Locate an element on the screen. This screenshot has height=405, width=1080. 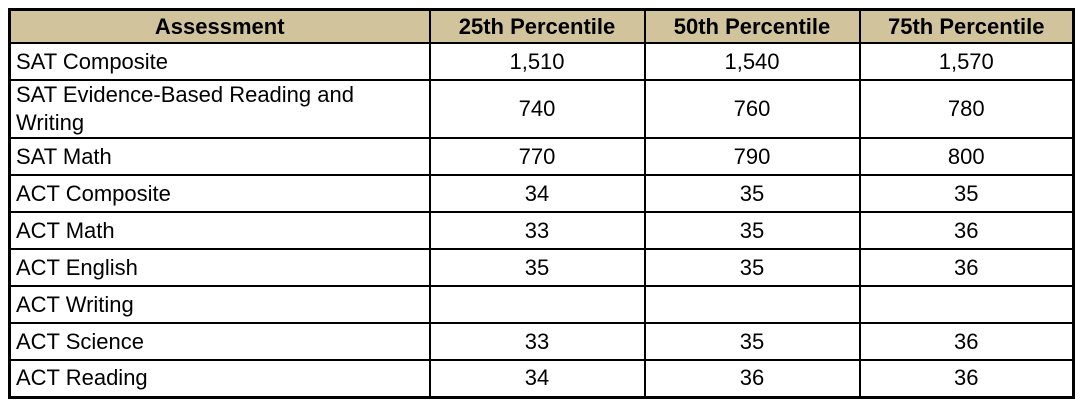
assessment-cell: ACT Science is located at coordinates (219, 341).